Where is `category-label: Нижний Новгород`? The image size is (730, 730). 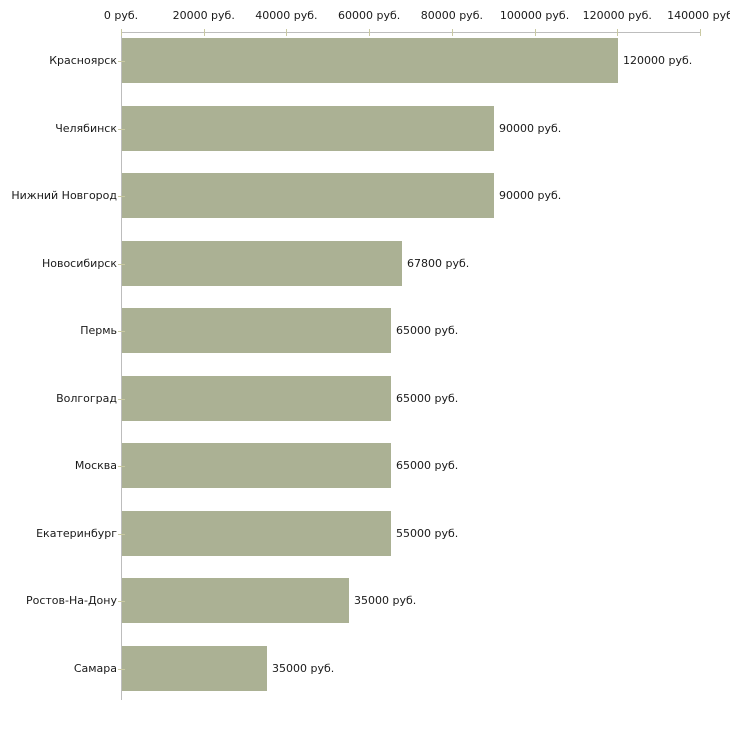
category-label: Нижний Новгород is located at coordinates (64, 195).